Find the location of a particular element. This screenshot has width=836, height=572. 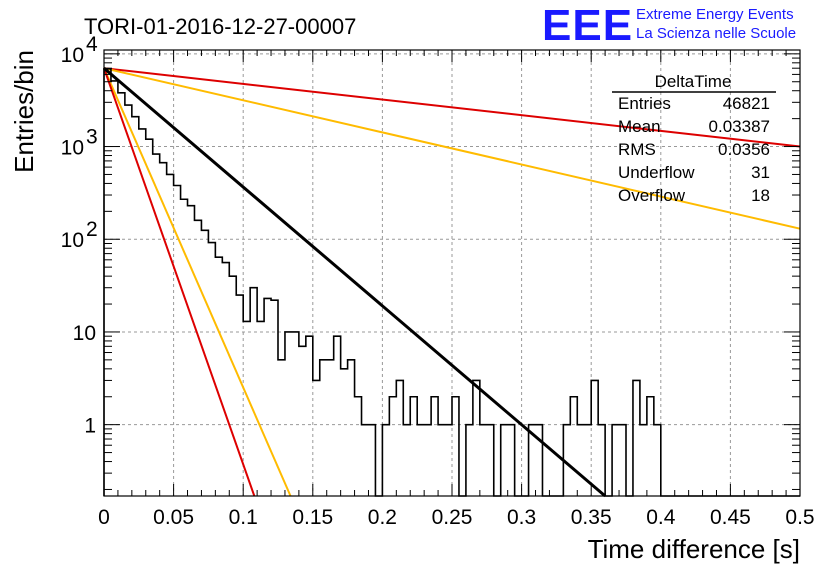

stats-value: 31 is located at coordinates (760, 172).